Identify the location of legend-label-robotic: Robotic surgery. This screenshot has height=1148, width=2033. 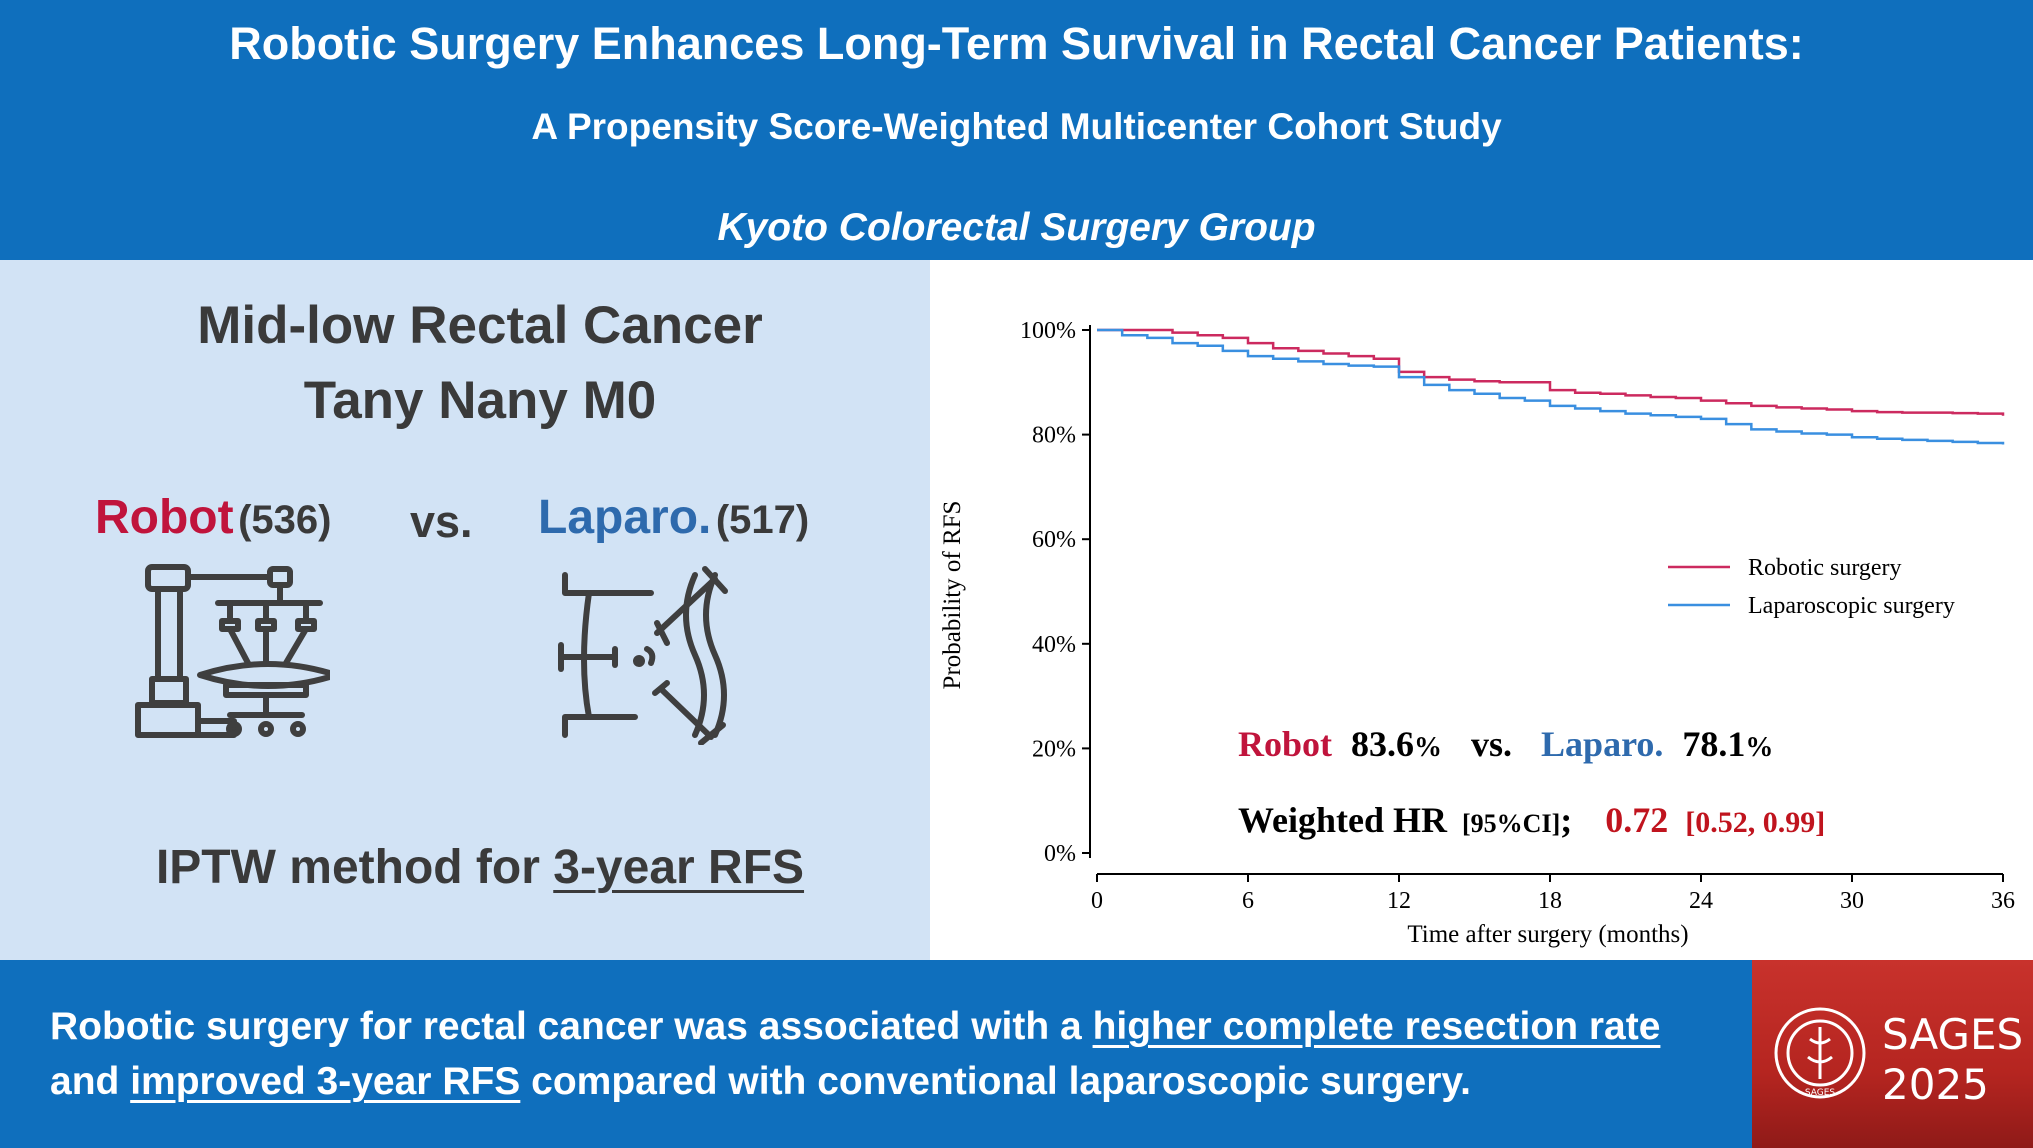
(1825, 568).